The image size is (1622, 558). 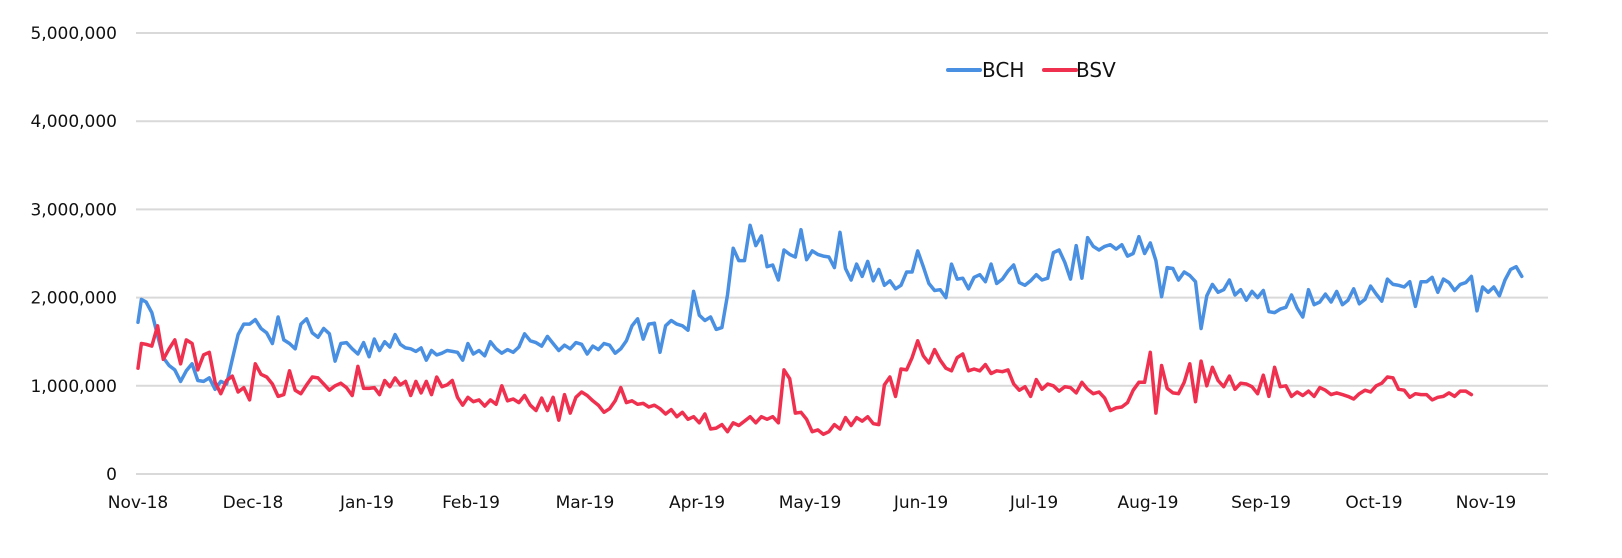 What do you see at coordinates (1096, 70) in the screenshot?
I see `legend-bsv-label: BSV` at bounding box center [1096, 70].